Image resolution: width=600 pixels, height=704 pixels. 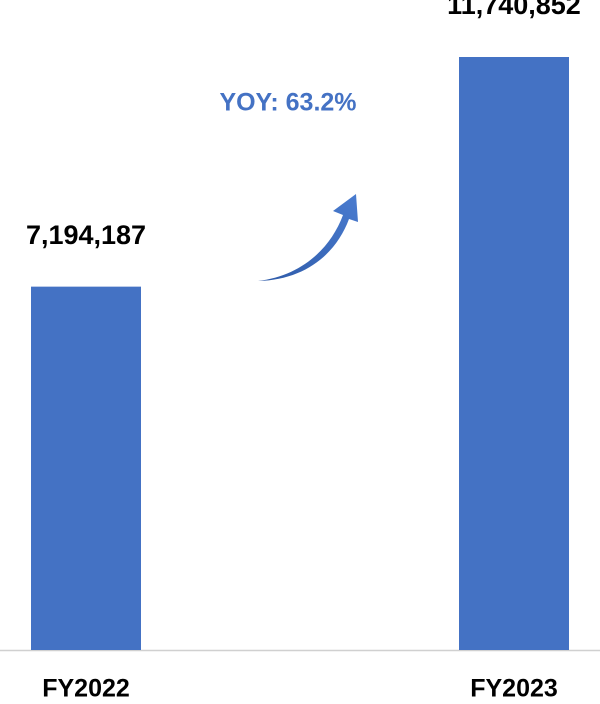 What do you see at coordinates (514, 10) in the screenshot?
I see `value-label: 11,740,852` at bounding box center [514, 10].